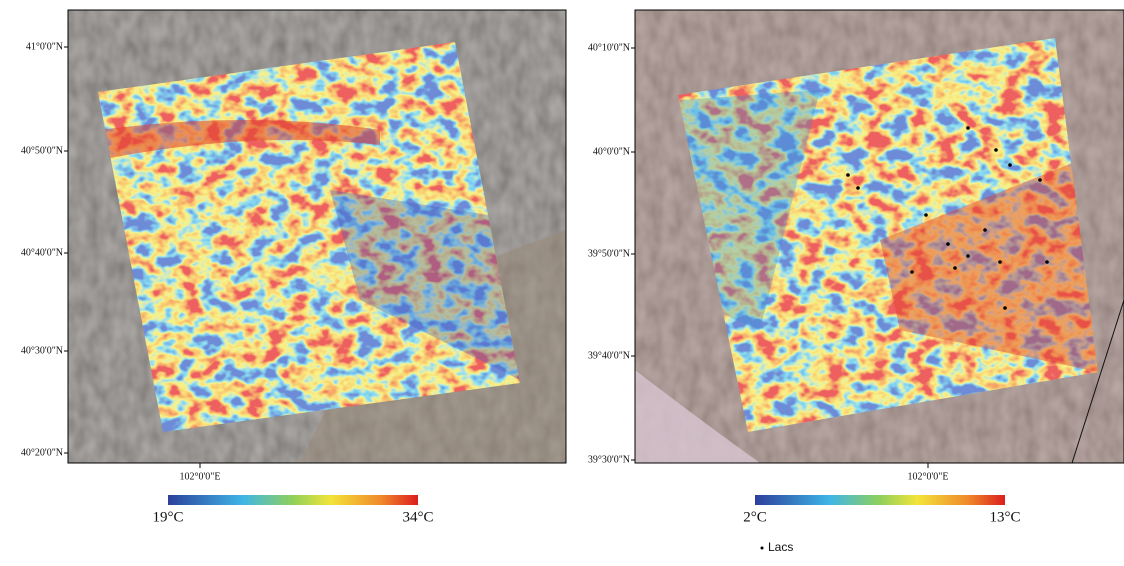  Describe the element at coordinates (42, 252) in the screenshot. I see `lat-label: 40°40'0"N` at that location.